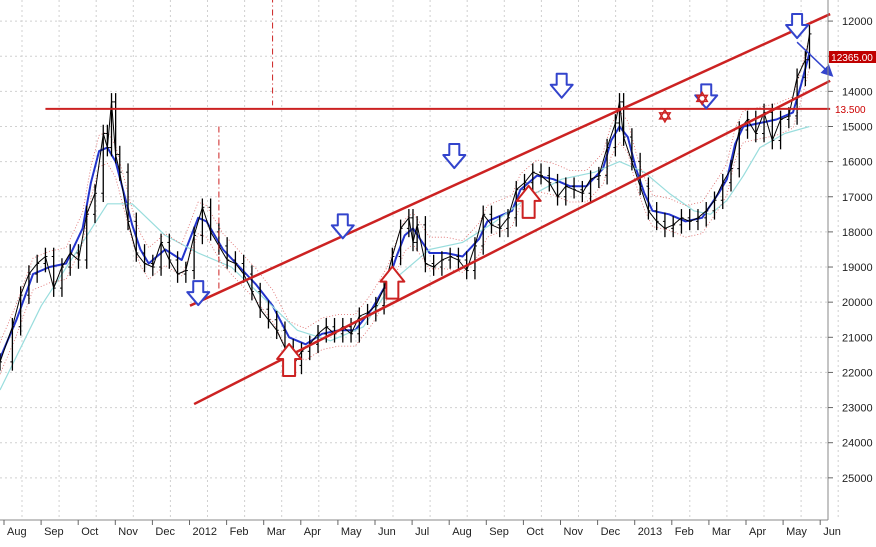 This screenshot has height=547, width=876. I want to click on y-tick-label: 17000, so click(857, 198).